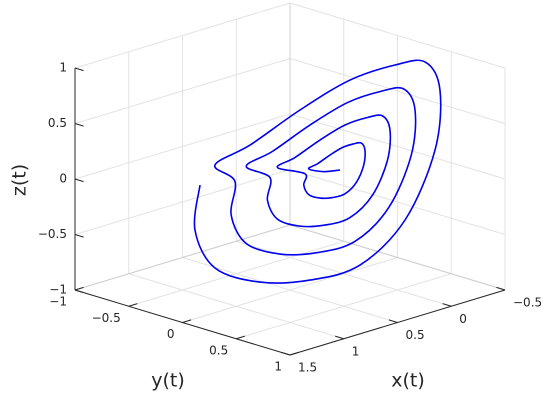 The height and width of the screenshot is (401, 550). What do you see at coordinates (168, 381) in the screenshot?
I see `y-axis-label: y(t)` at bounding box center [168, 381].